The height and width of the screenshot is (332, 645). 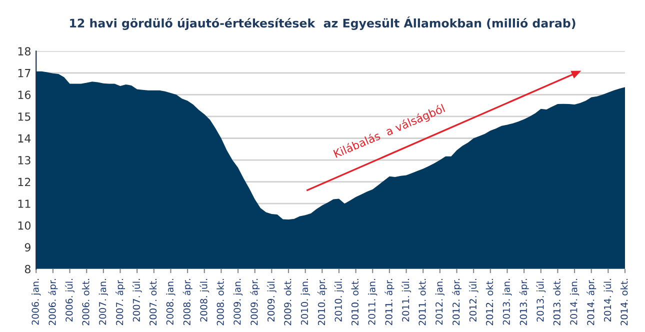 What do you see at coordinates (355, 302) in the screenshot?
I see `x-tick-label: 2010. okt.` at bounding box center [355, 302].